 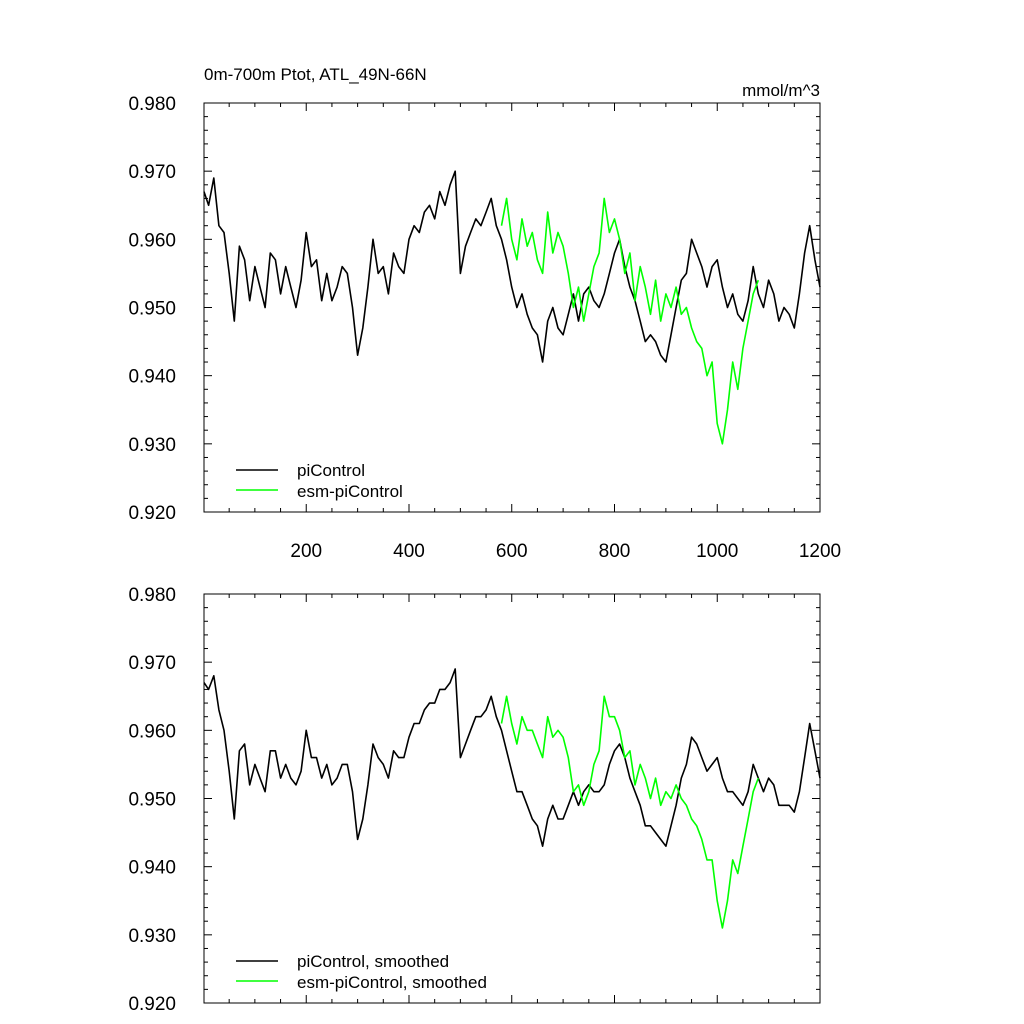 I want to click on bottom-ytick-label: 0.980, so click(x=152, y=595).